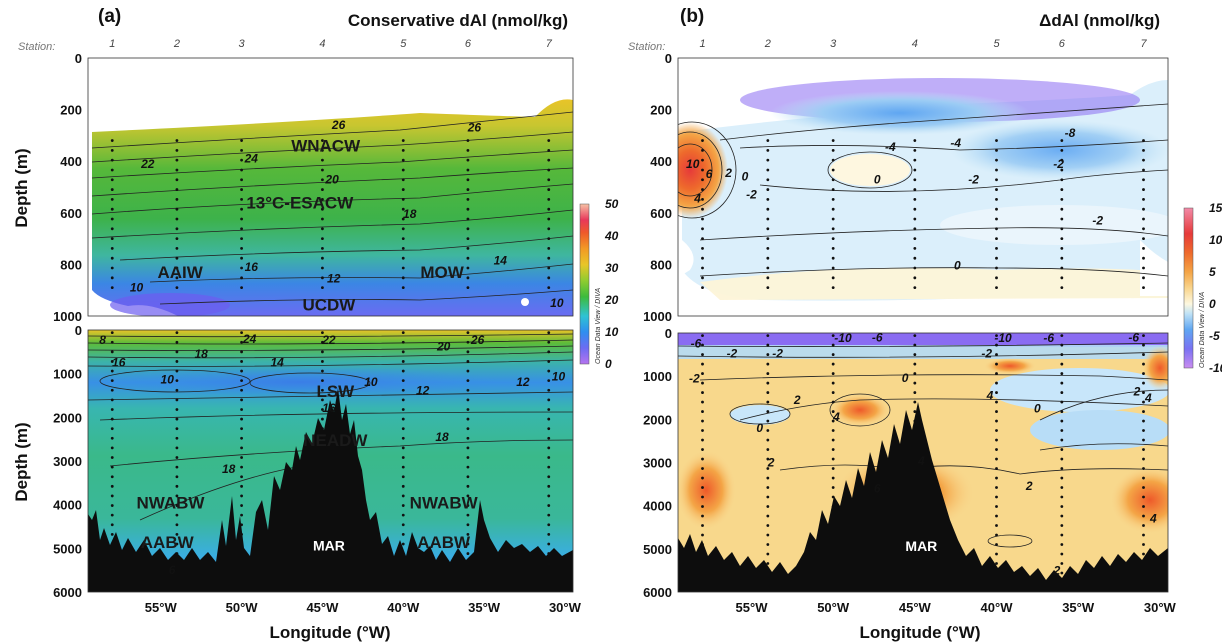  I want to click on x-tick-label: 55°W, so click(161, 607).